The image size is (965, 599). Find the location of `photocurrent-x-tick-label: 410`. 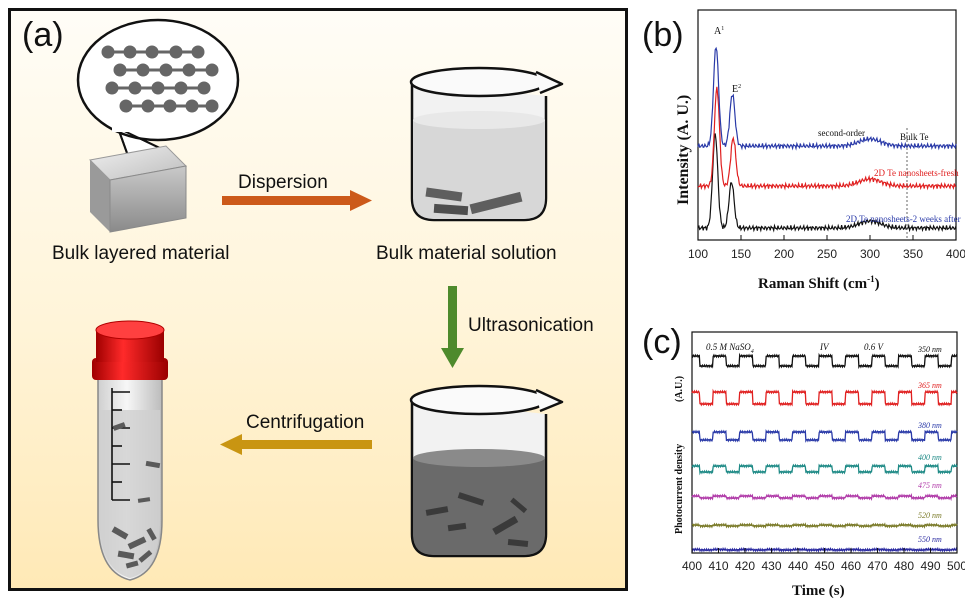

photocurrent-x-tick-label: 410 is located at coordinates (718, 566).